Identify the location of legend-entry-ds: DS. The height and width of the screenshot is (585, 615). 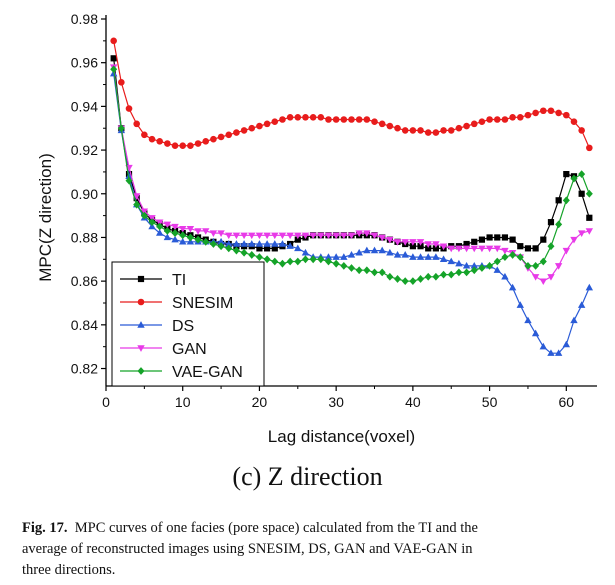
(157, 326).